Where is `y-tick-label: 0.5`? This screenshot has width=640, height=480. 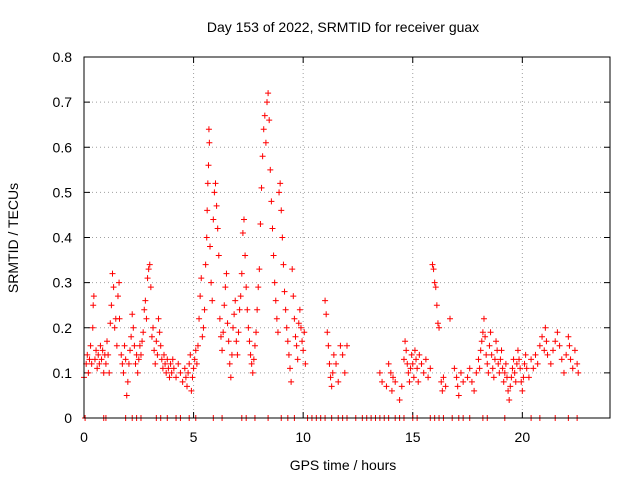
y-tick-label: 0.5 is located at coordinates (63, 192).